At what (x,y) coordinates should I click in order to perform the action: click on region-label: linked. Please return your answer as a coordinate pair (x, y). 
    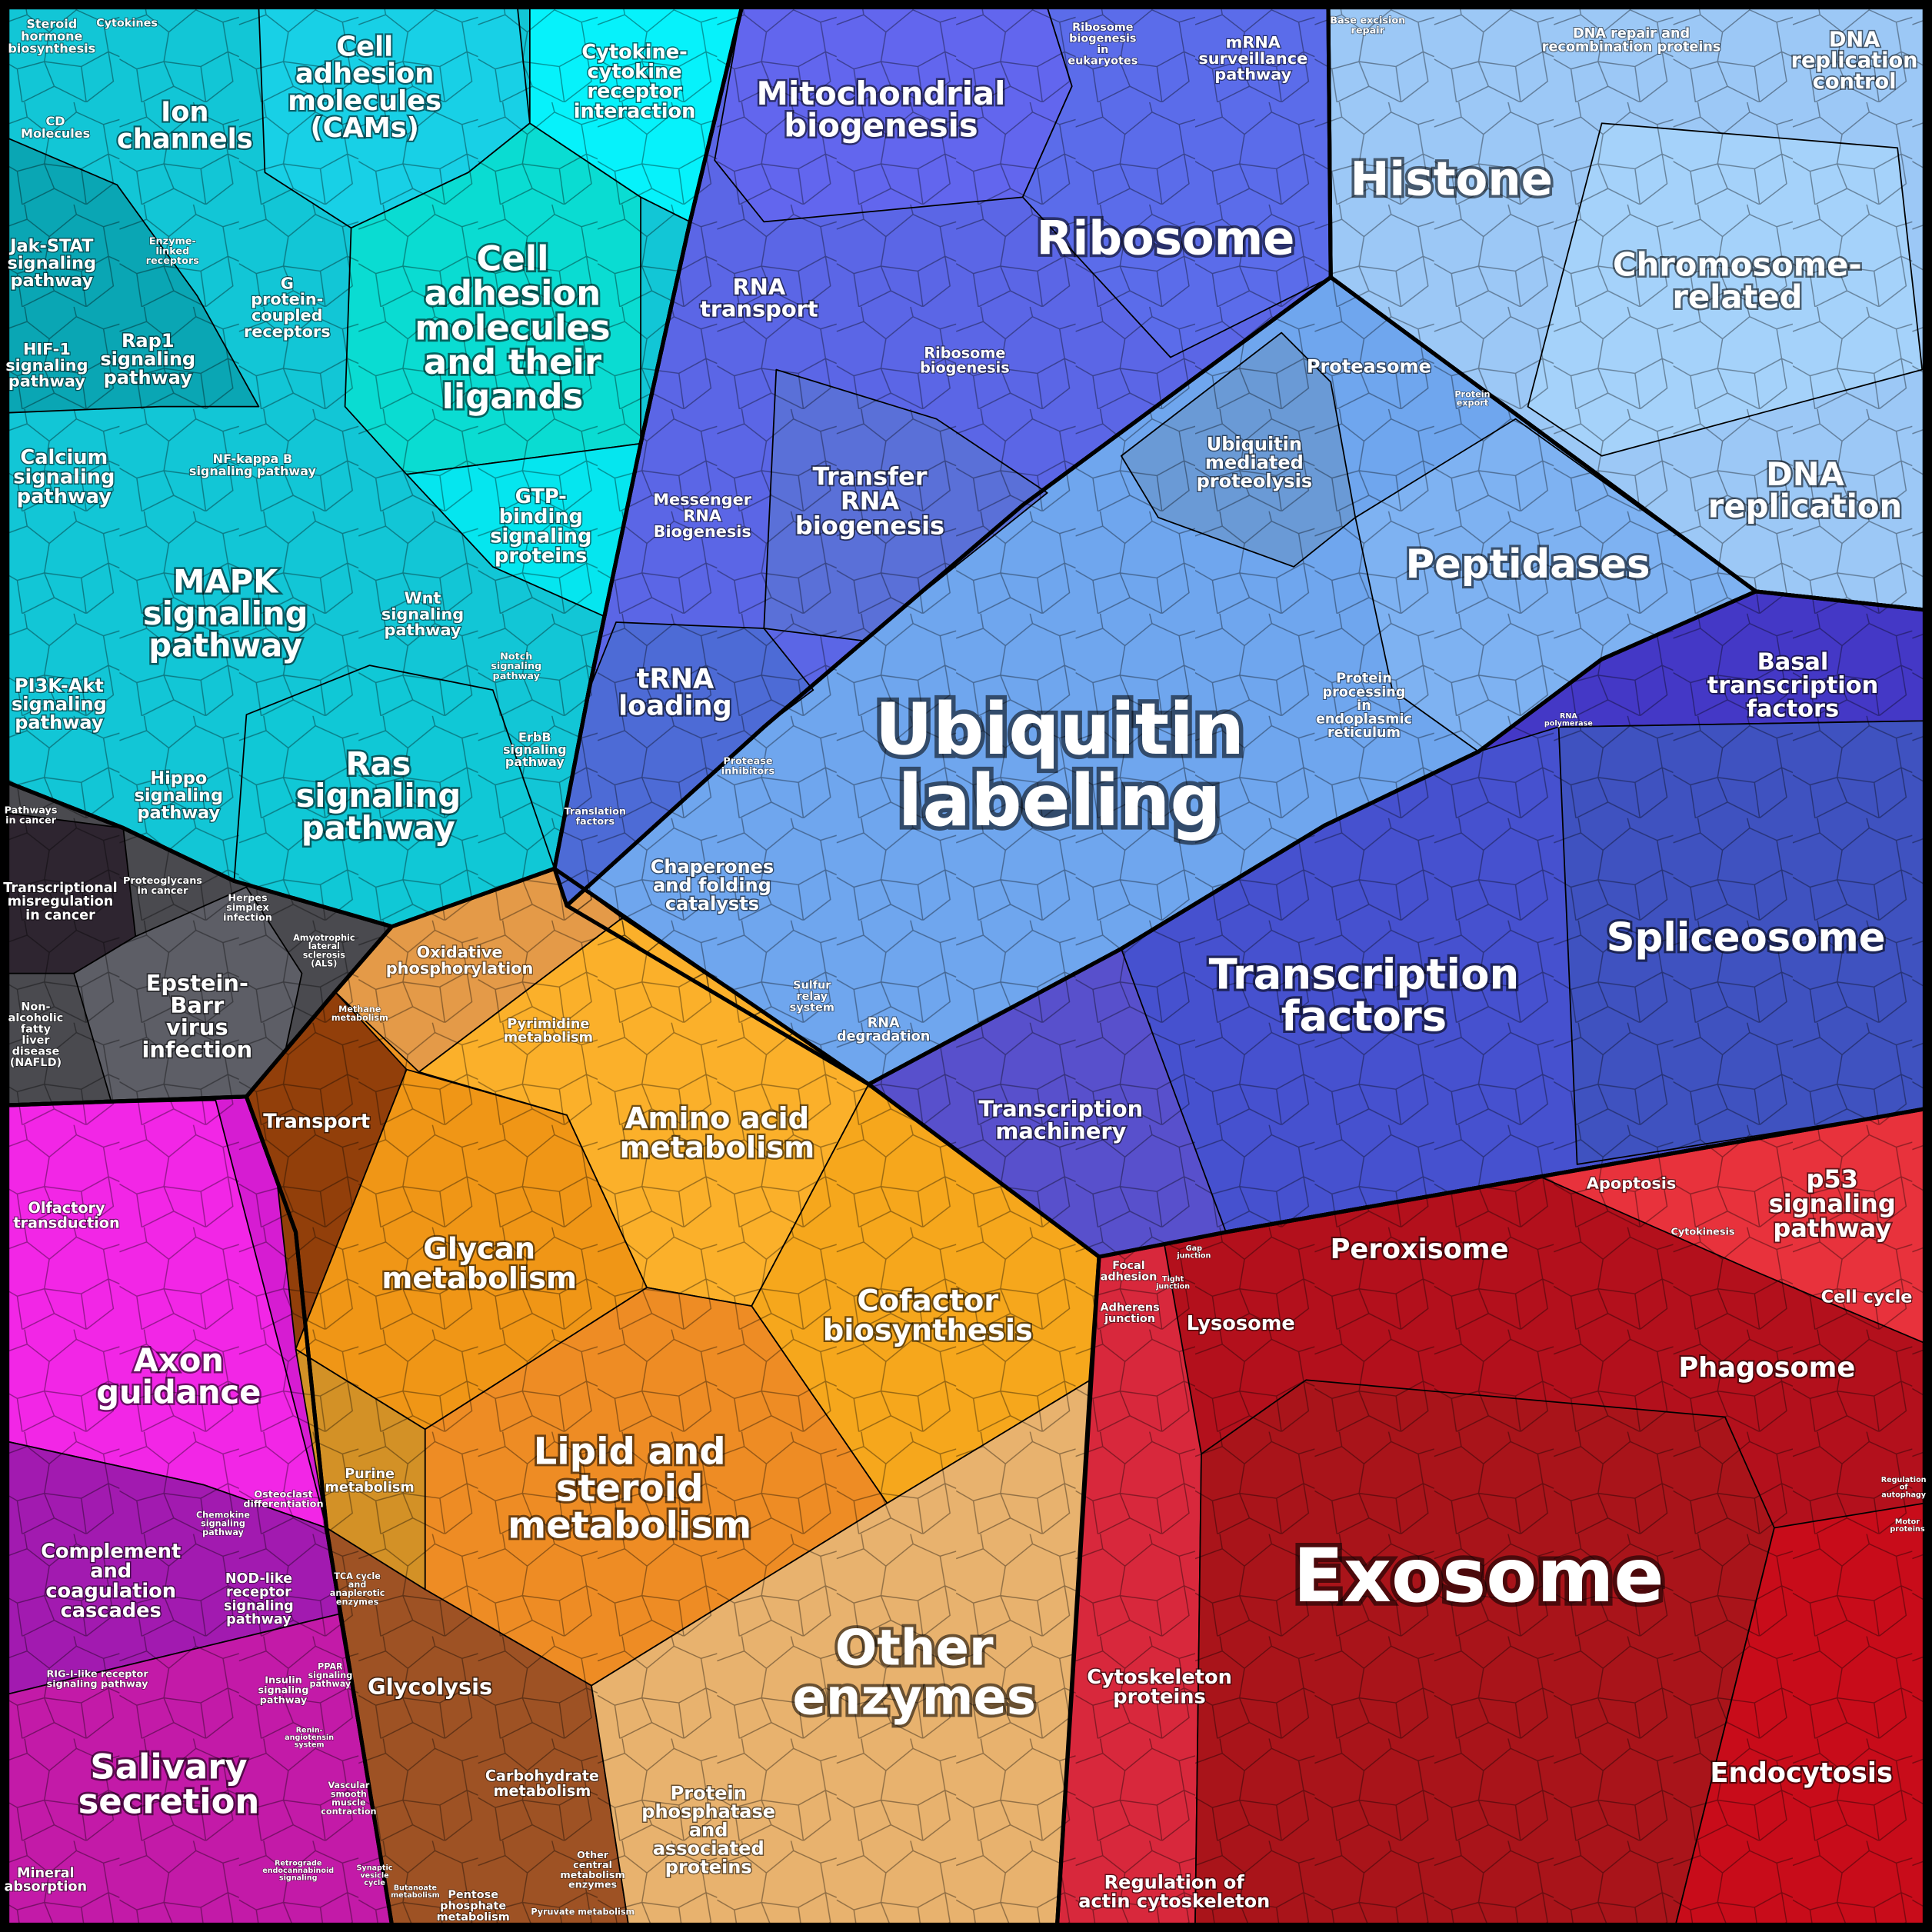
    Looking at the image, I should click on (172, 251).